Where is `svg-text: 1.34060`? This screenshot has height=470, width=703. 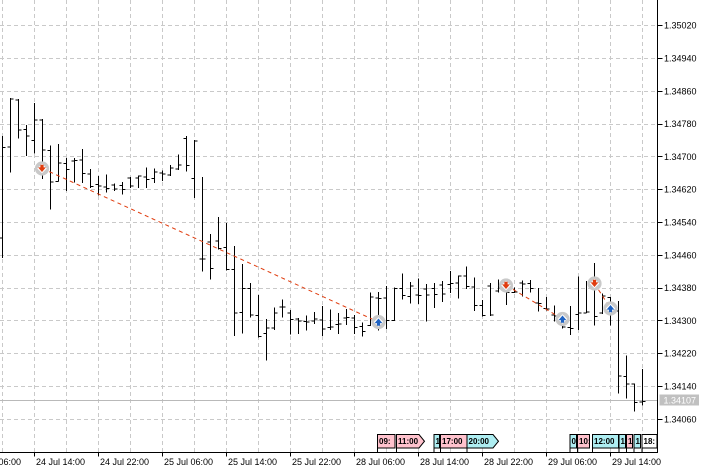
svg-text: 1.34060 is located at coordinates (680, 419).